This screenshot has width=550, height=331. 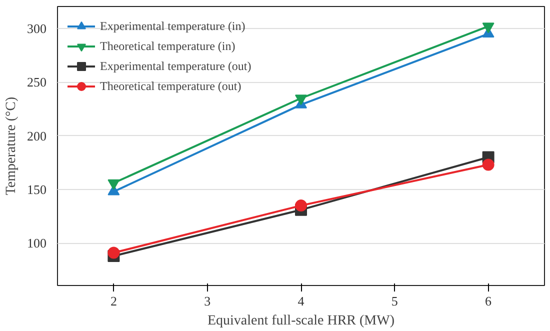 What do you see at coordinates (301, 301) in the screenshot?
I see `x-tick-label: 4` at bounding box center [301, 301].